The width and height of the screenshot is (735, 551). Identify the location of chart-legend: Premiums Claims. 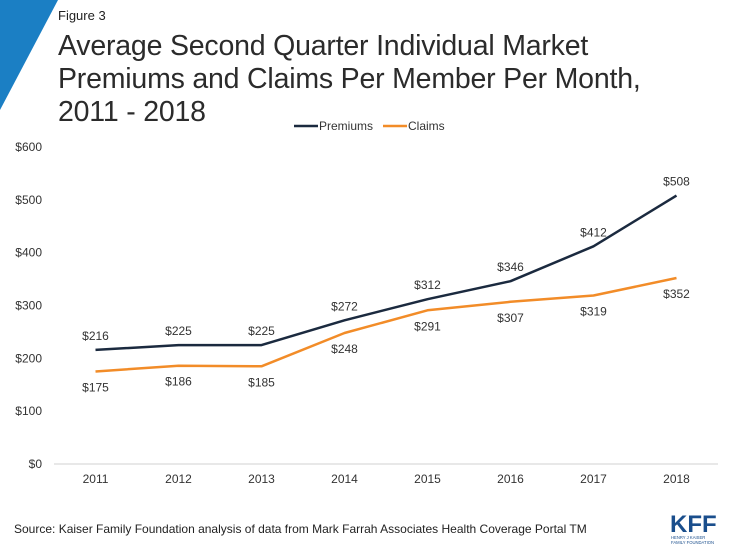
(369, 126).